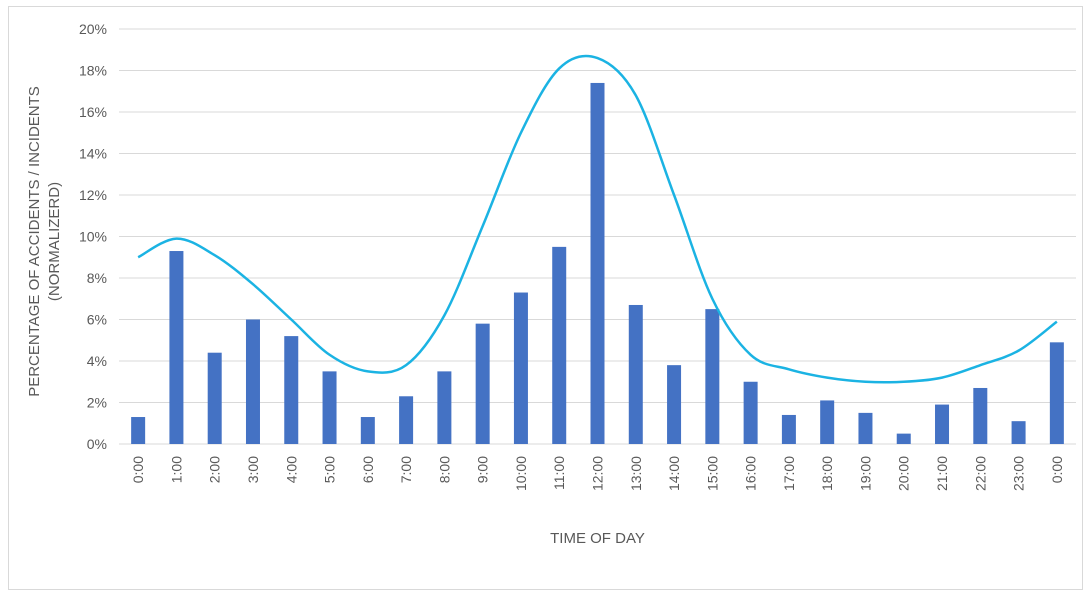 The image size is (1090, 595). I want to click on y-axis-ticks: 0% 2% 4% 6% 8% 10% 12% 14% 16% 18% 20%, so click(93, 236).